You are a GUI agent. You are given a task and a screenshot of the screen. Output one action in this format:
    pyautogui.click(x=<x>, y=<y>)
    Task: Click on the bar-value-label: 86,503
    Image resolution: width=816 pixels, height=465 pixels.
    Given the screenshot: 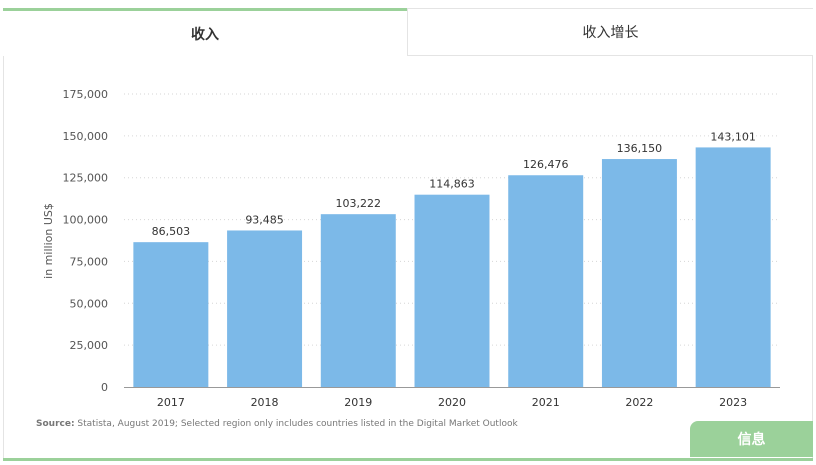 What is the action you would take?
    pyautogui.click(x=171, y=231)
    